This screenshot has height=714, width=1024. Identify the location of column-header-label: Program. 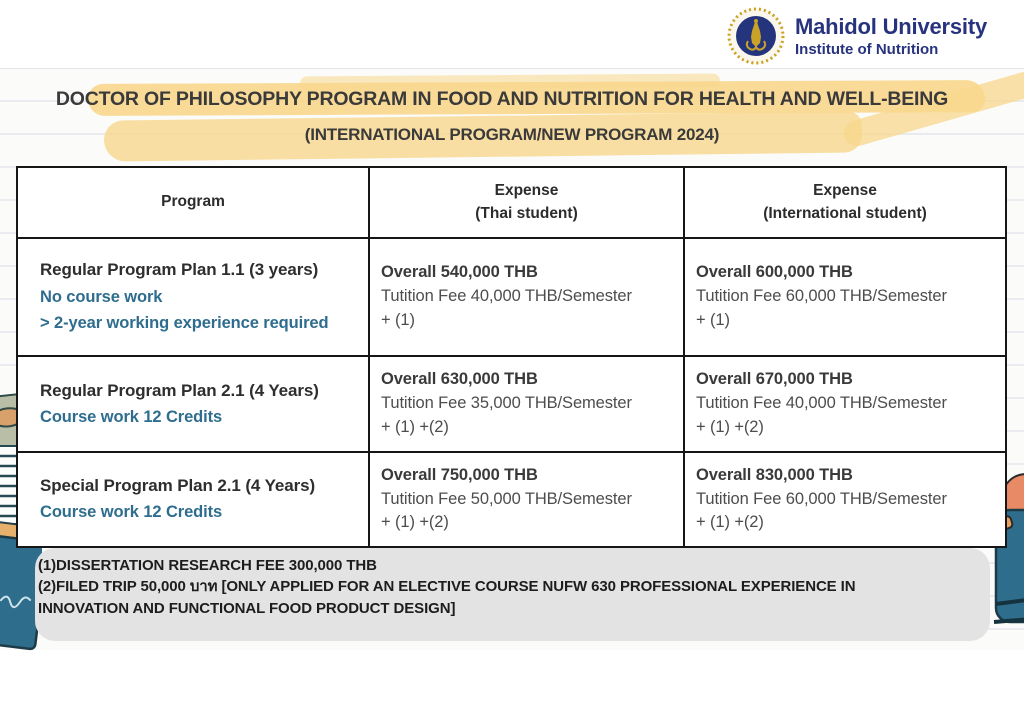
(193, 202).